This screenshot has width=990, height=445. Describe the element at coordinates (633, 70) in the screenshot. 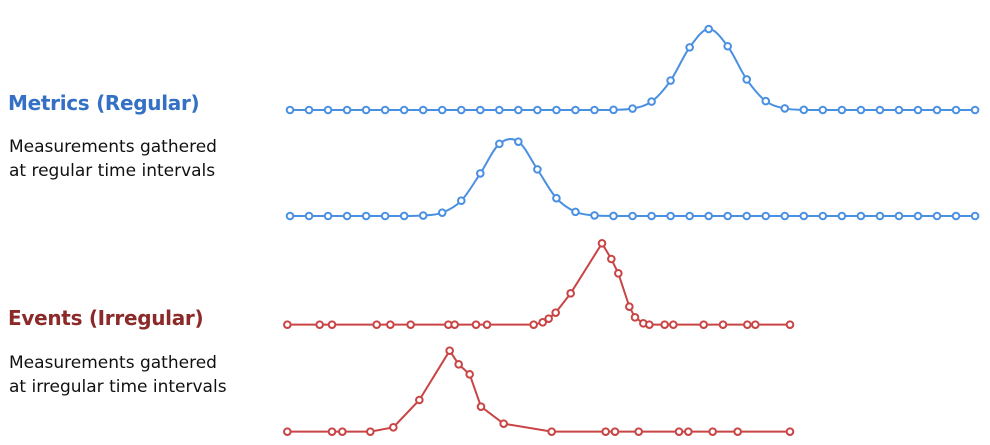

I see `metrics-series-1-line` at that location.